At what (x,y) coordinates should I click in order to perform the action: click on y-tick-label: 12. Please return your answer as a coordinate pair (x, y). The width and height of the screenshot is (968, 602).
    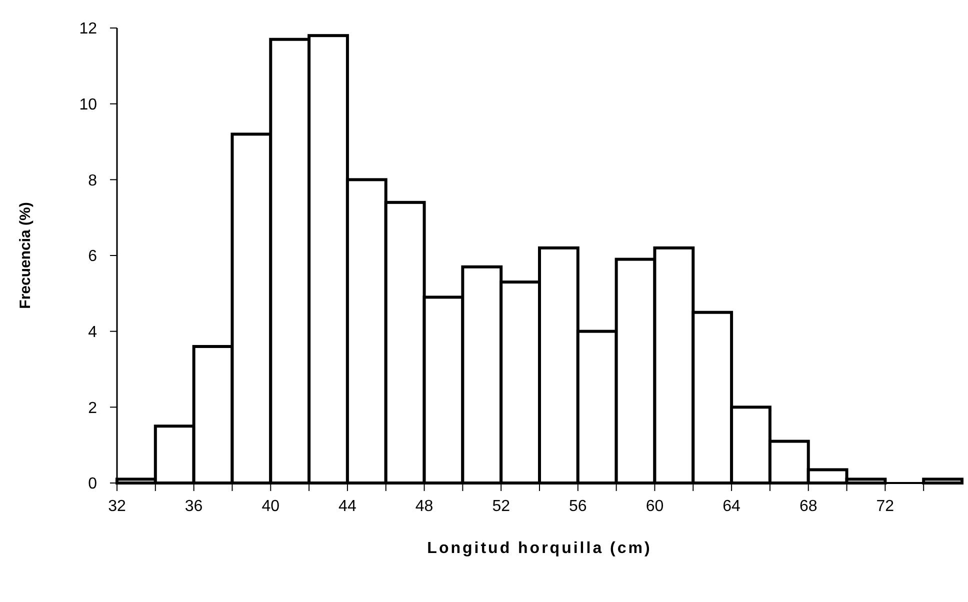
    Looking at the image, I should click on (88, 29).